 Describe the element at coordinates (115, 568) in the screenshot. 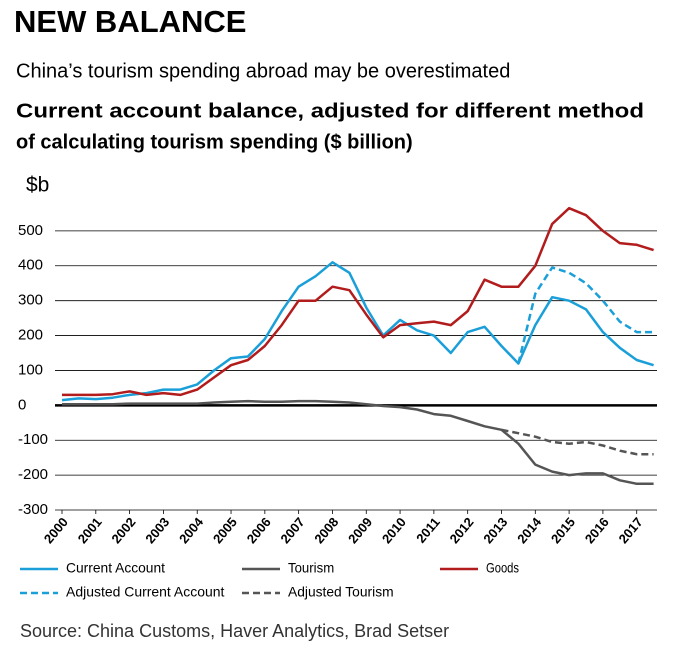

I see `legend-label: Current Account` at that location.